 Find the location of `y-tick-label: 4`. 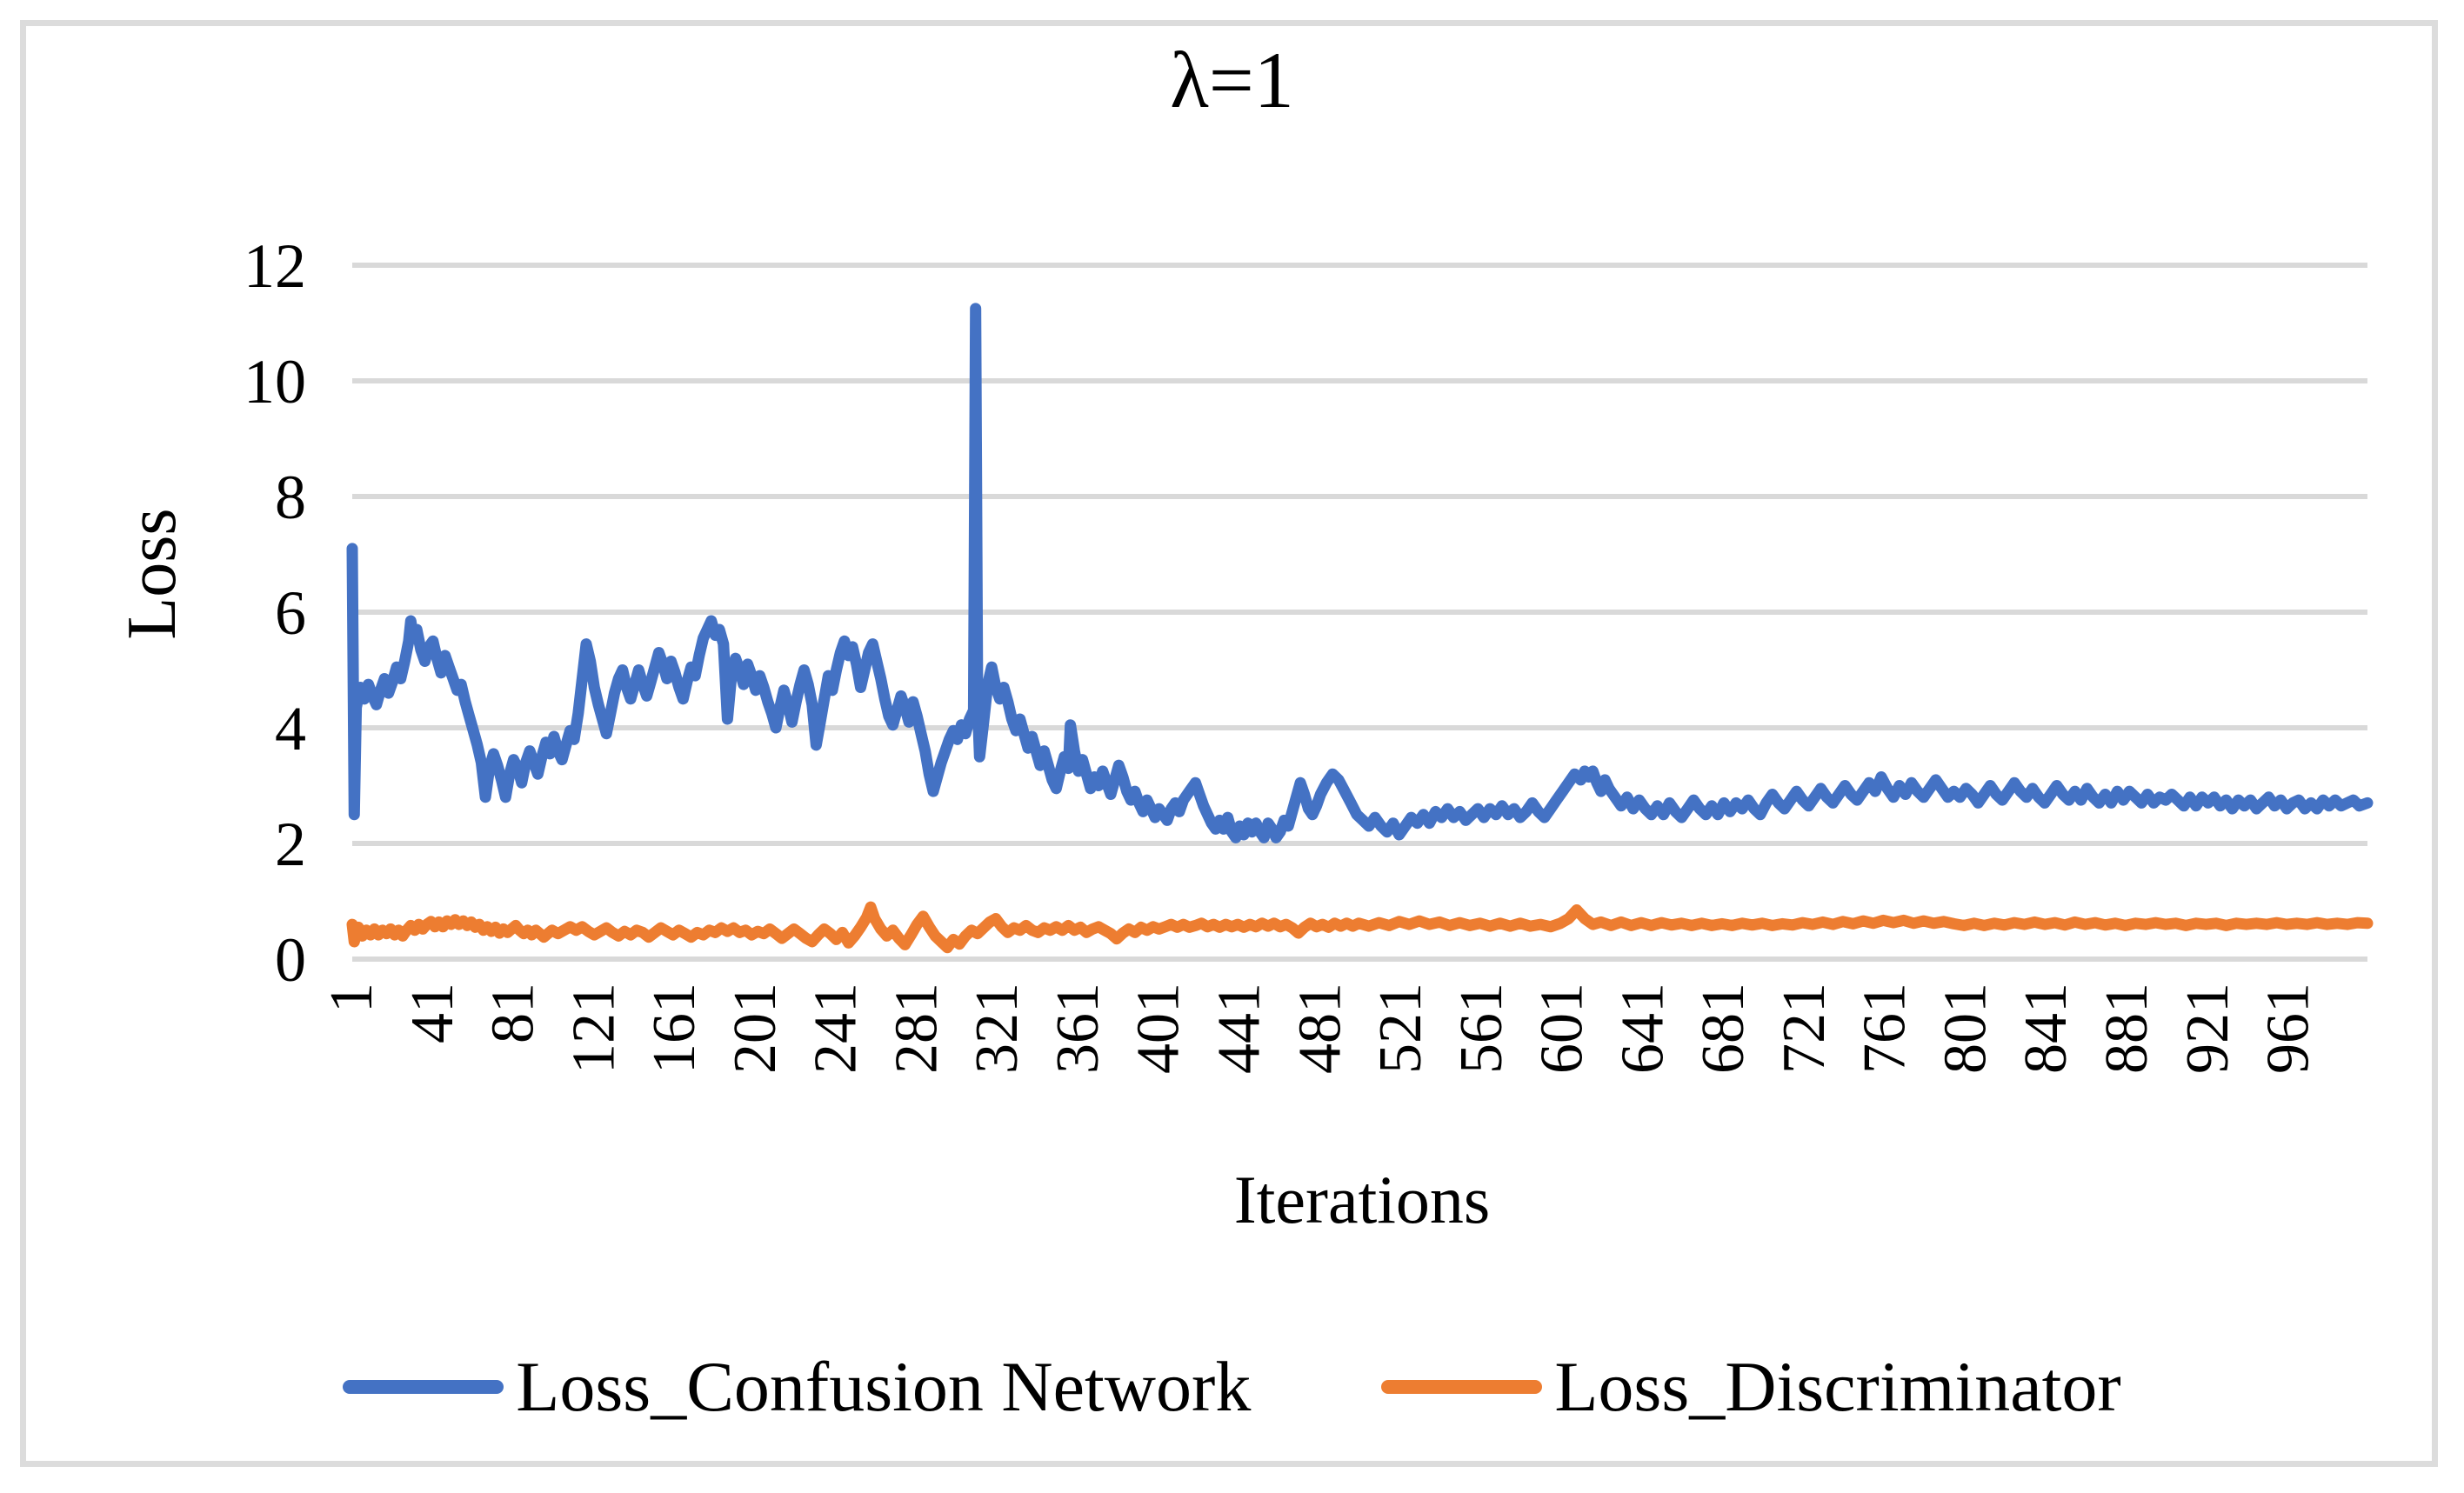

y-tick-label: 4 is located at coordinates (290, 728).